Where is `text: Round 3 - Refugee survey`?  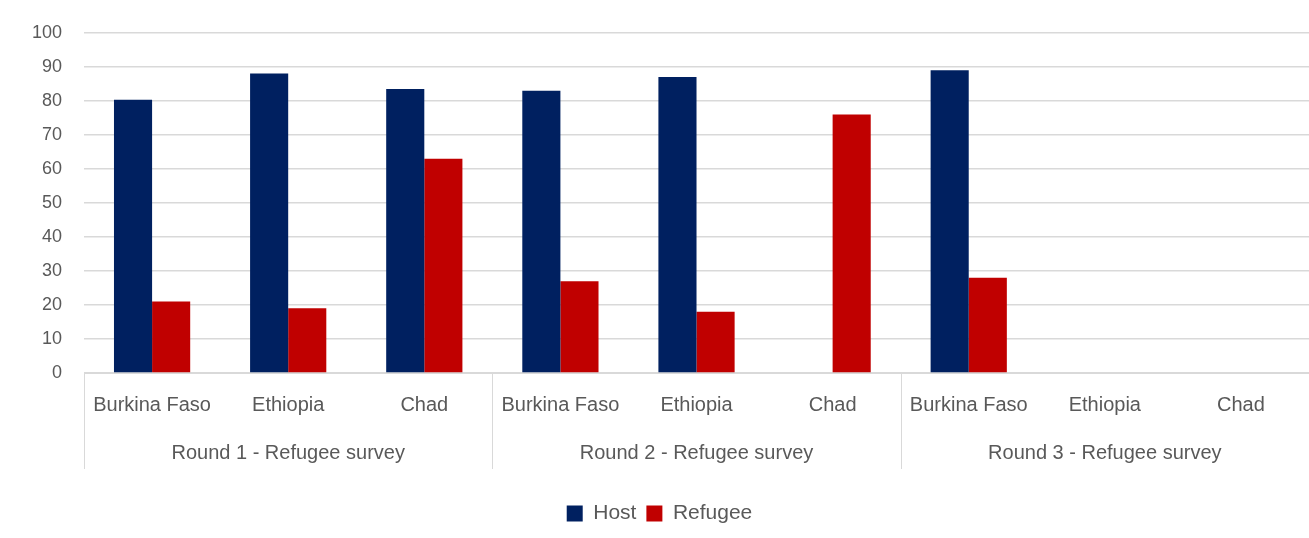 text: Round 3 - Refugee survey is located at coordinates (1105, 451).